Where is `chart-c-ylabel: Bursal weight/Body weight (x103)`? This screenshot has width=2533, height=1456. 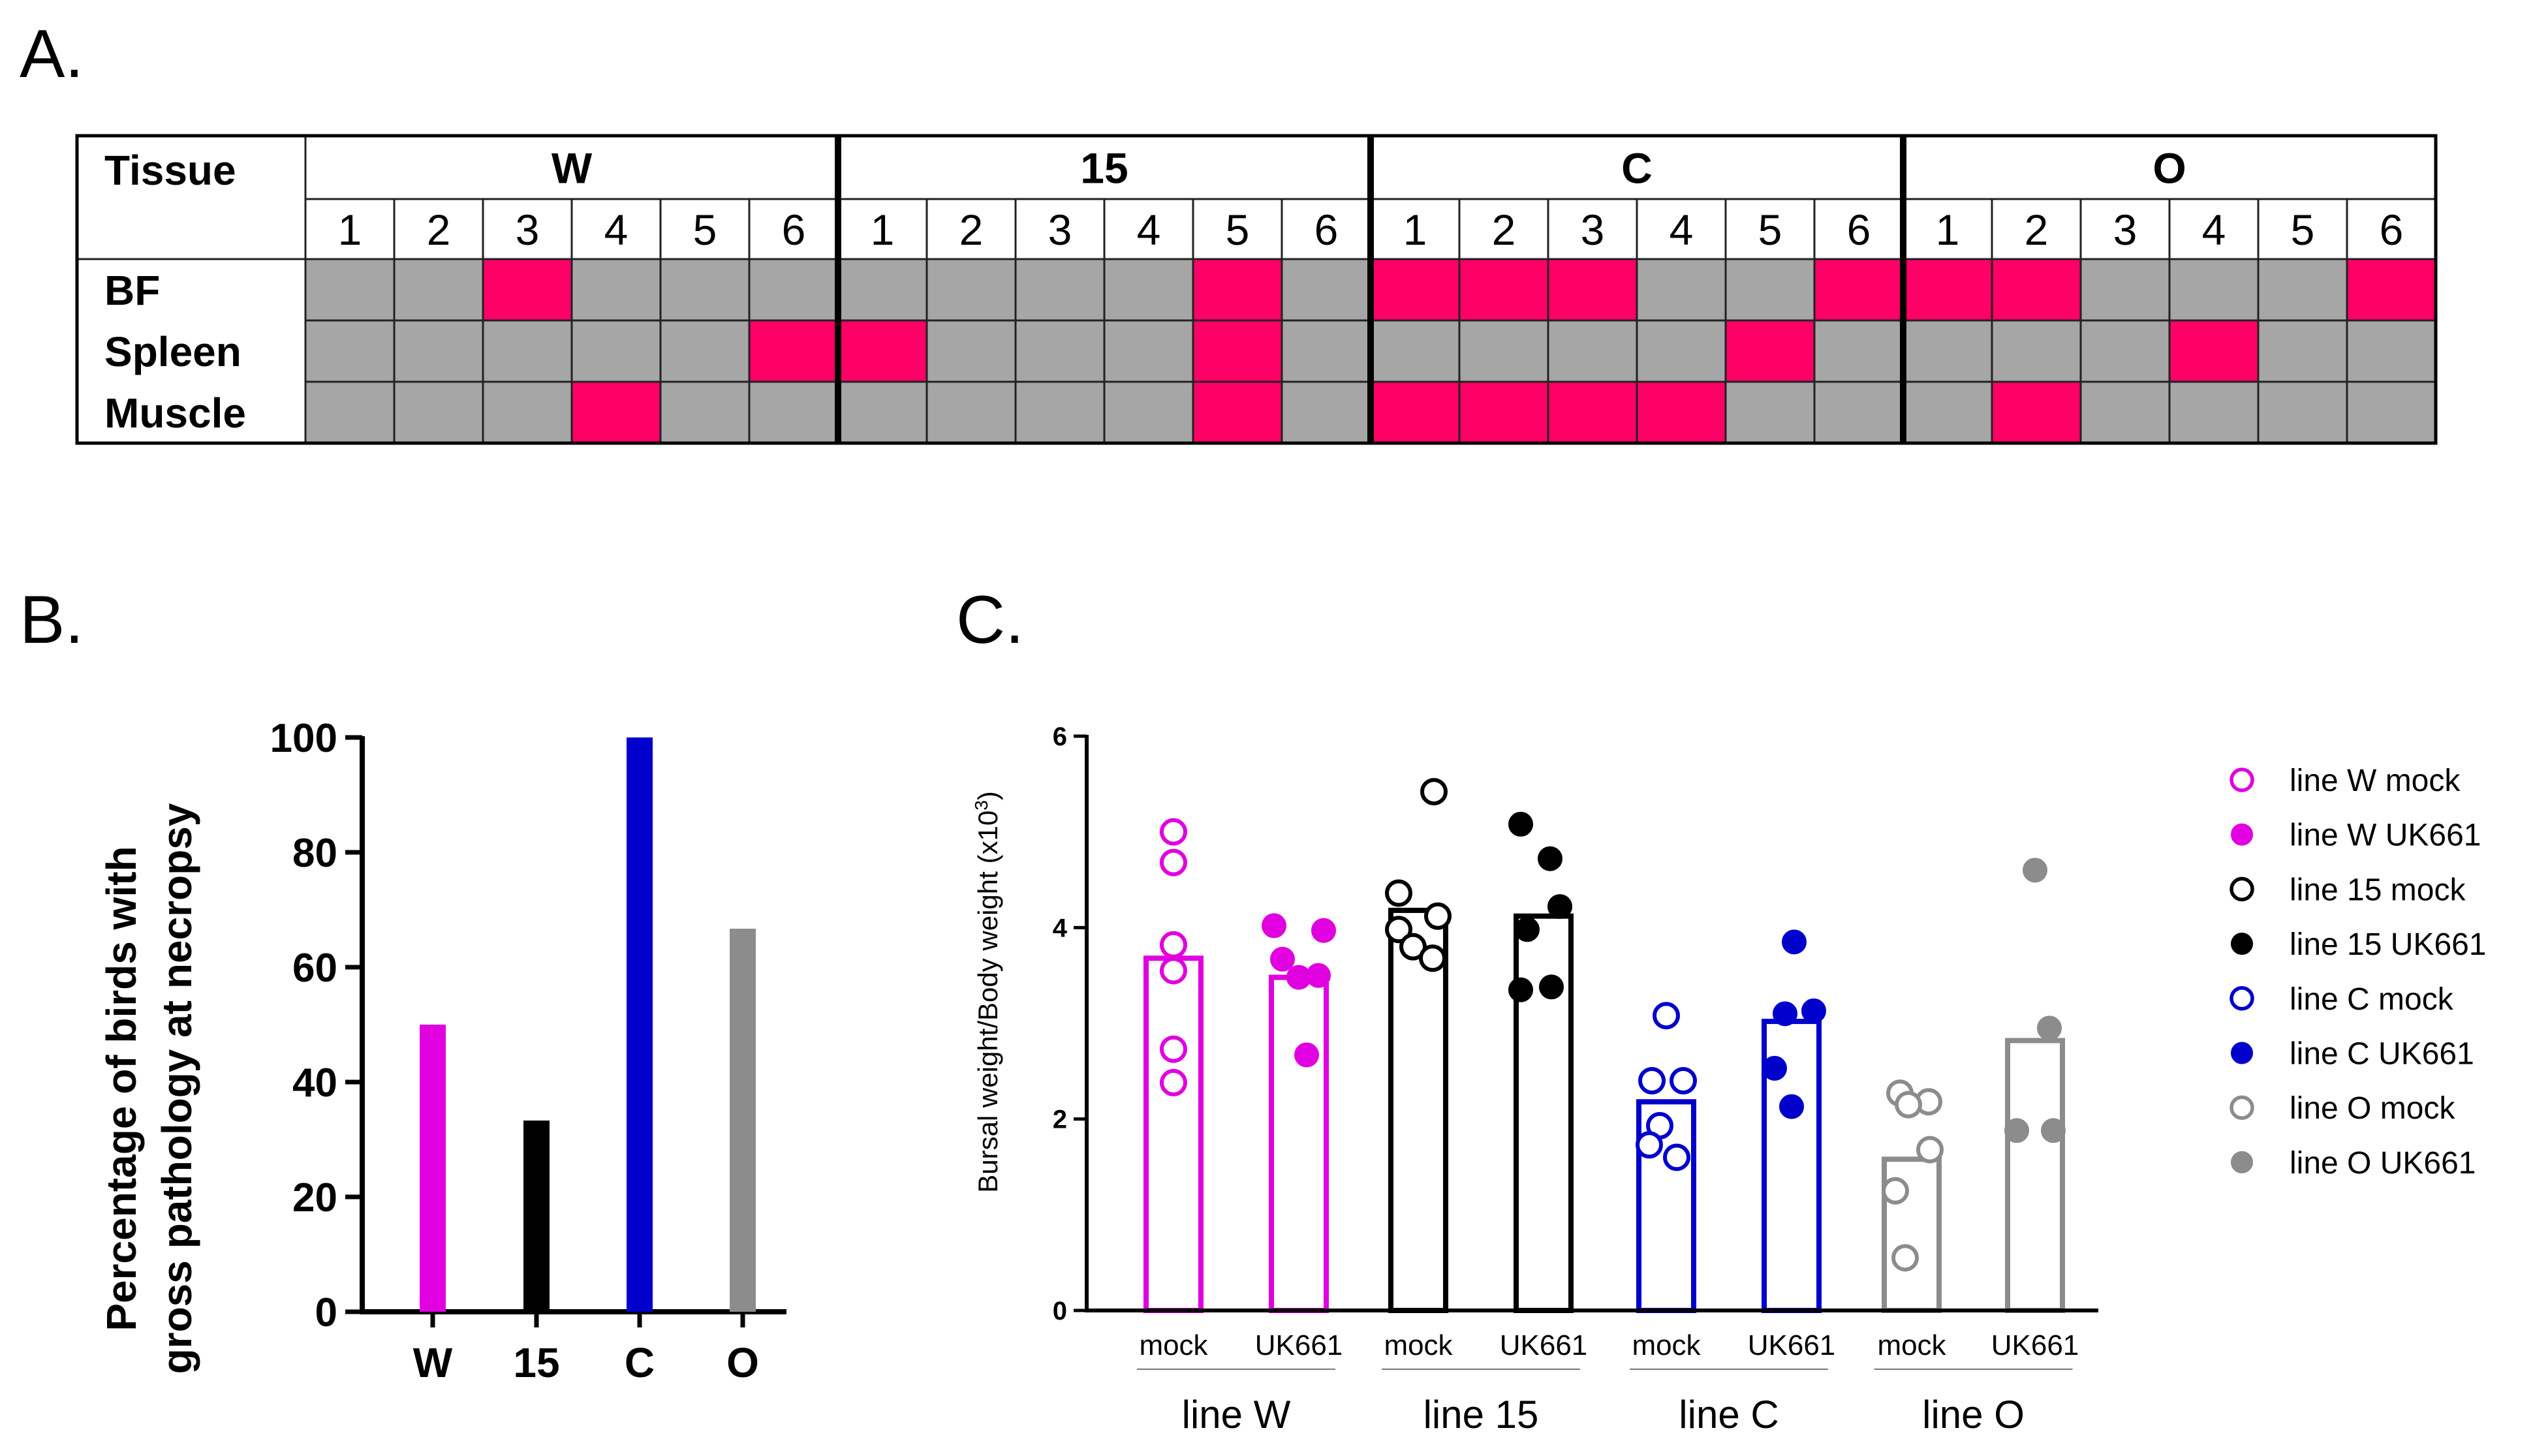
chart-c-ylabel: Bursal weight/Body weight (x103) is located at coordinates (988, 992).